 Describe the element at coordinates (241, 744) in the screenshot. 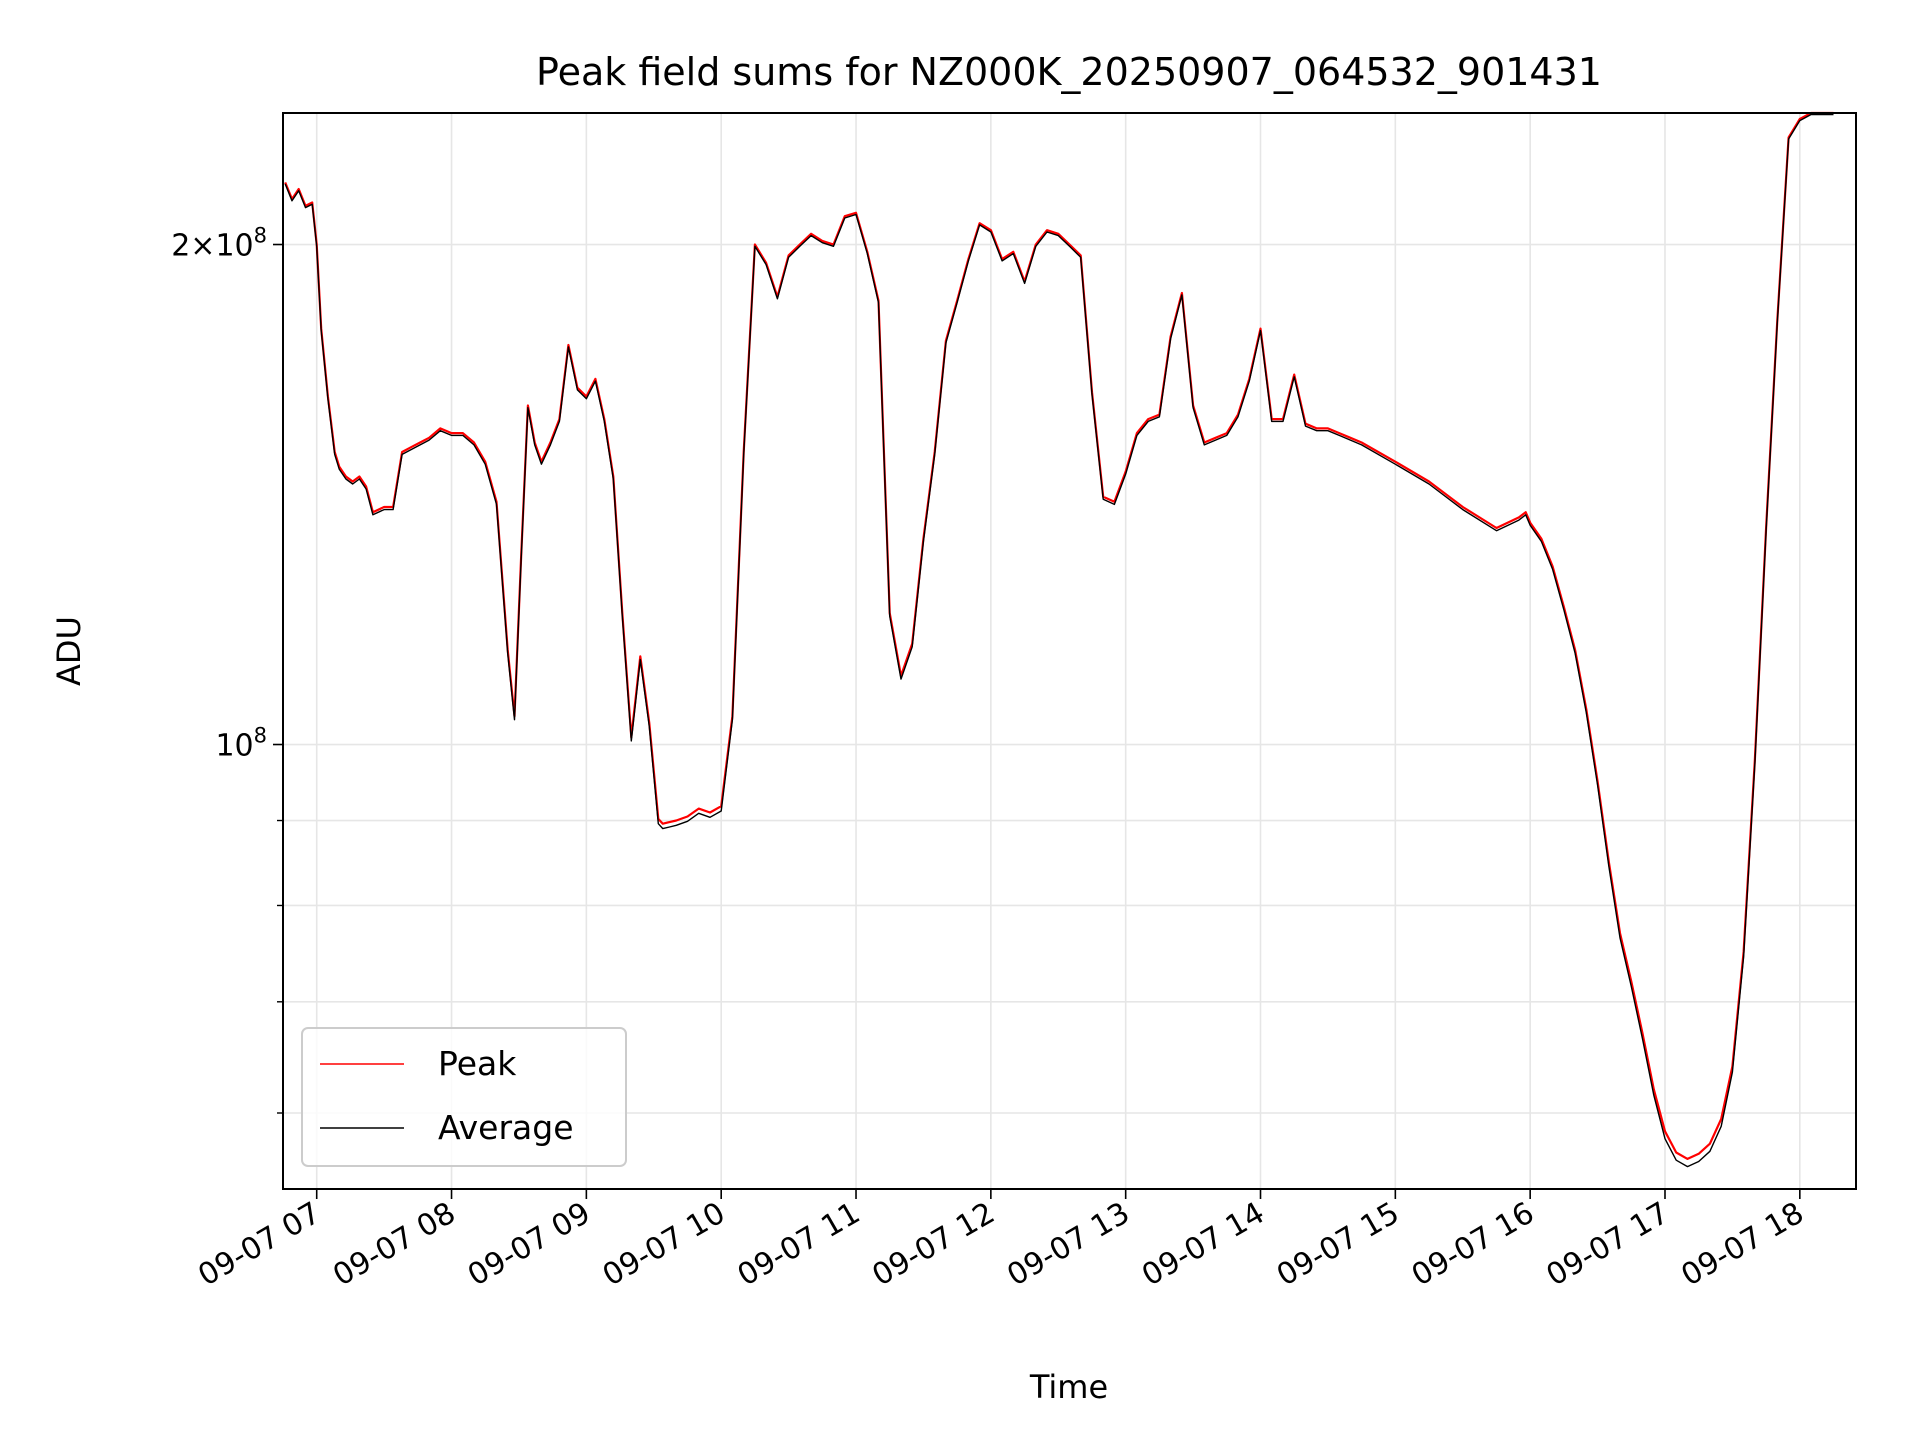

I see `y-tick-label: 108` at that location.